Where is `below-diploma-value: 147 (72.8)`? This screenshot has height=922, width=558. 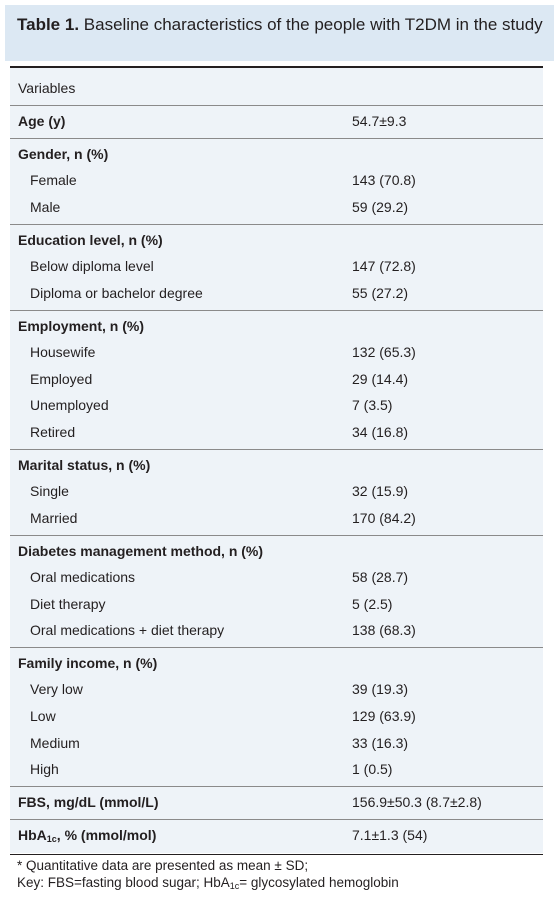 below-diploma-value: 147 (72.8) is located at coordinates (384, 266).